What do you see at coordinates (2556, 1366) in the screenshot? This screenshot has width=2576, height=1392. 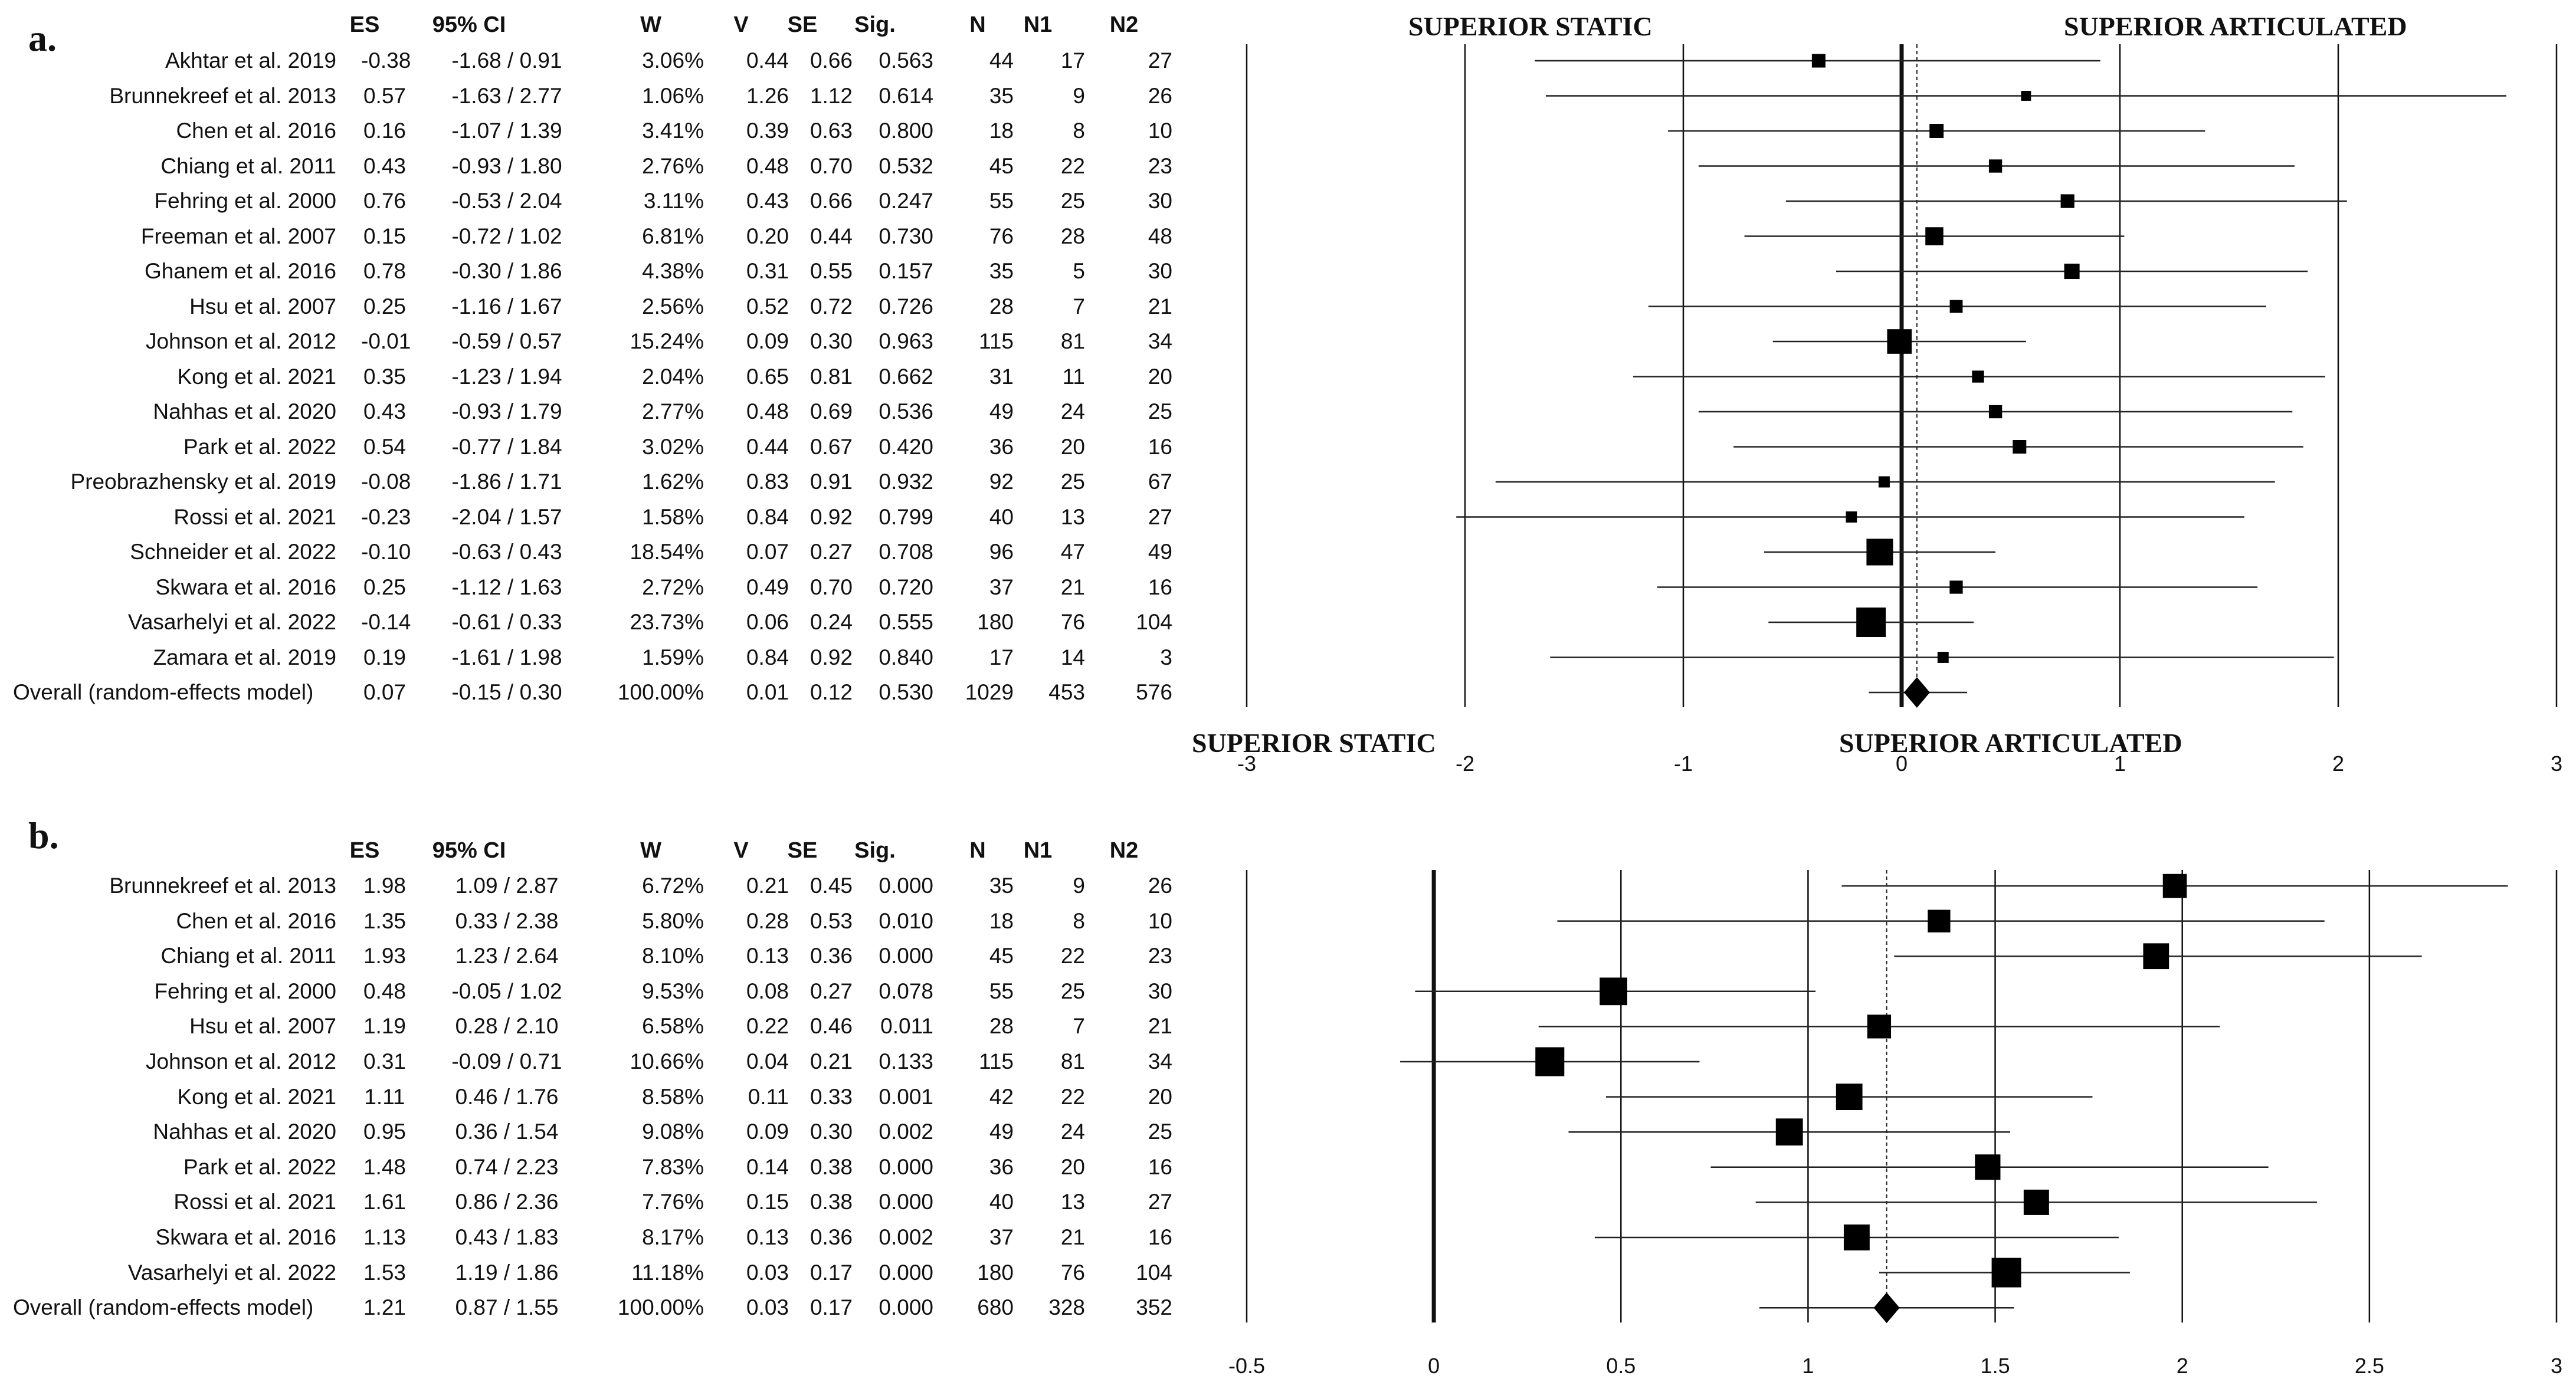 I see `x-tick-label: 3` at bounding box center [2556, 1366].